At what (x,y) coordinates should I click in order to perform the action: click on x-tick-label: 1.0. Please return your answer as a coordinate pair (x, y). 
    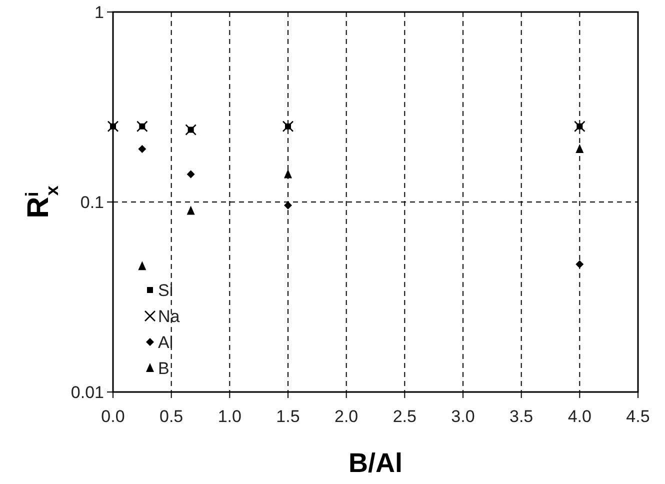
    Looking at the image, I should click on (230, 416).